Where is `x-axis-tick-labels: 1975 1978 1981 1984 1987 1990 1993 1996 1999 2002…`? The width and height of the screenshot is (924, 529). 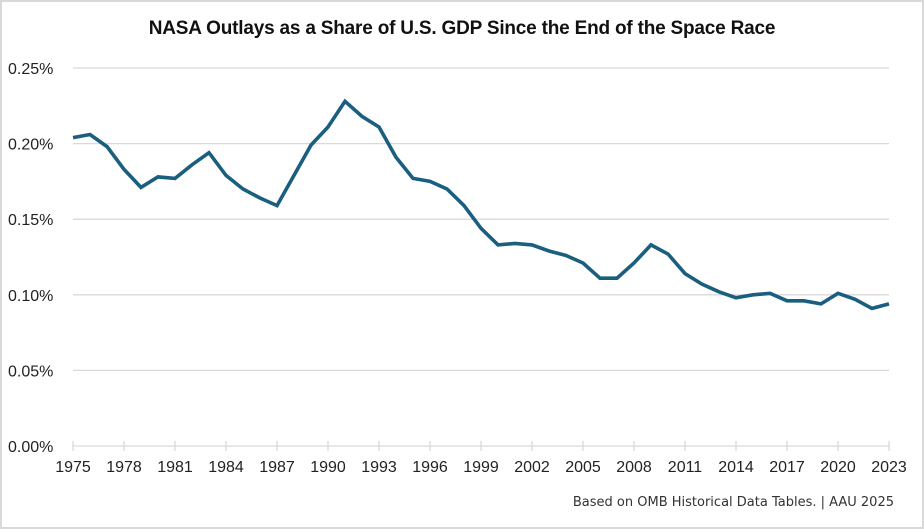
x-axis-tick-labels: 1975 1978 1981 1984 1987 1990 1993 1996 1999 2002… is located at coordinates (481, 467).